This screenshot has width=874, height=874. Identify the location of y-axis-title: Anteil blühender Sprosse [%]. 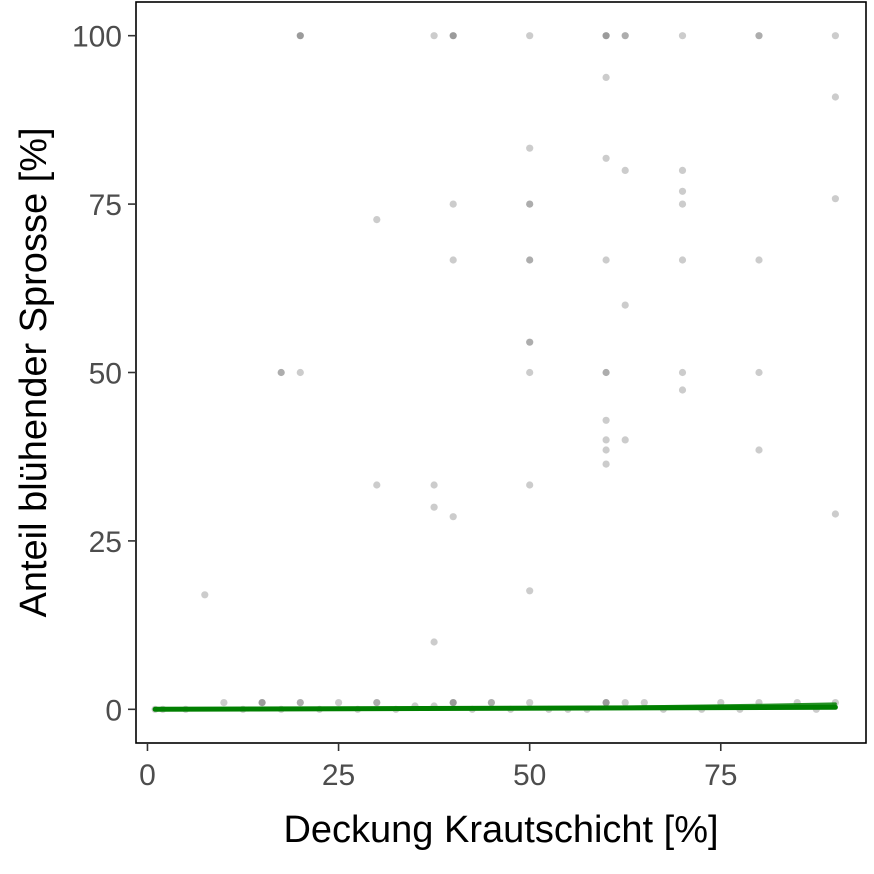
(34, 372).